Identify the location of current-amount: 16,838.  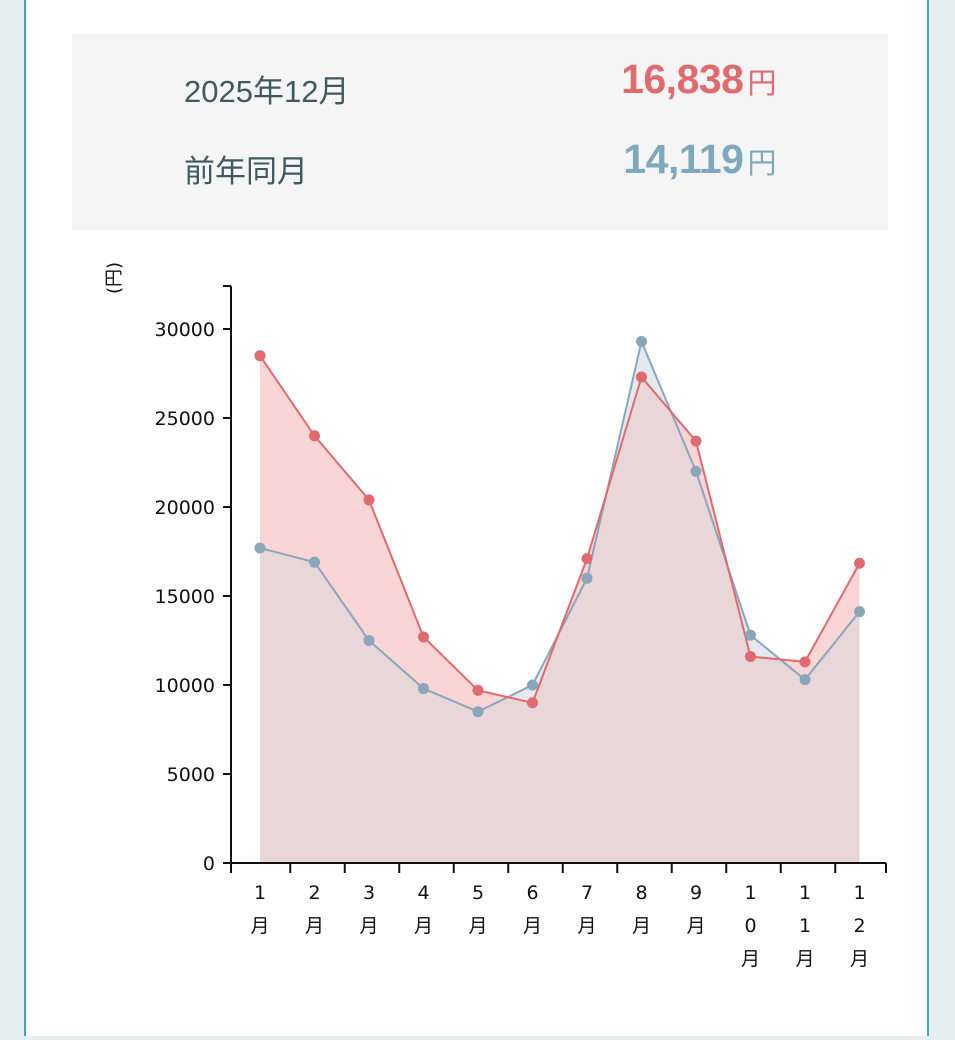
(682, 79).